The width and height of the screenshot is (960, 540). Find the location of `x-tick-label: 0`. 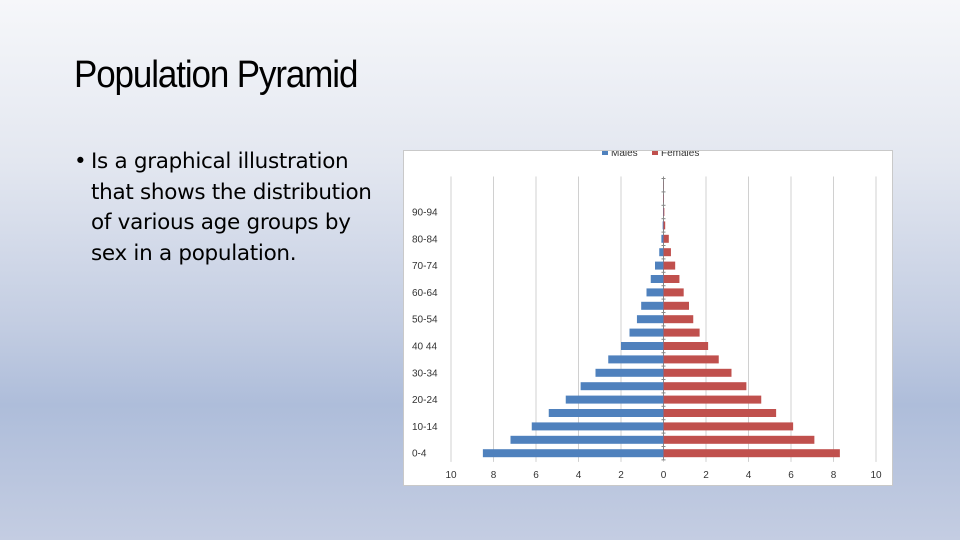

x-tick-label: 0 is located at coordinates (664, 475).